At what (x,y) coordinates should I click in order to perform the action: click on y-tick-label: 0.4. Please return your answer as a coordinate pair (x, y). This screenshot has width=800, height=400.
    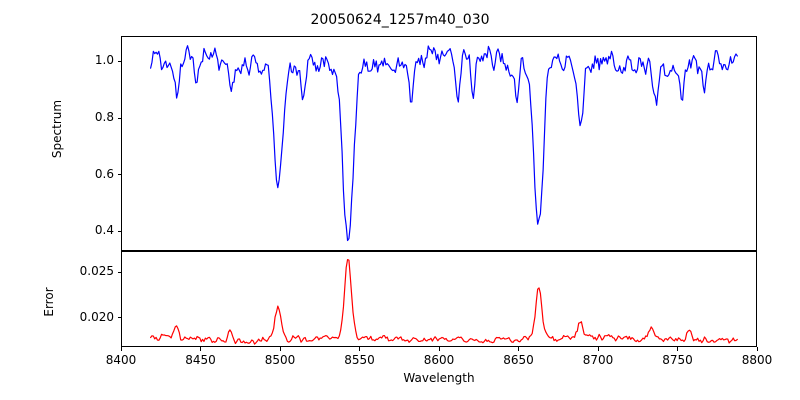
    Looking at the image, I should click on (104, 230).